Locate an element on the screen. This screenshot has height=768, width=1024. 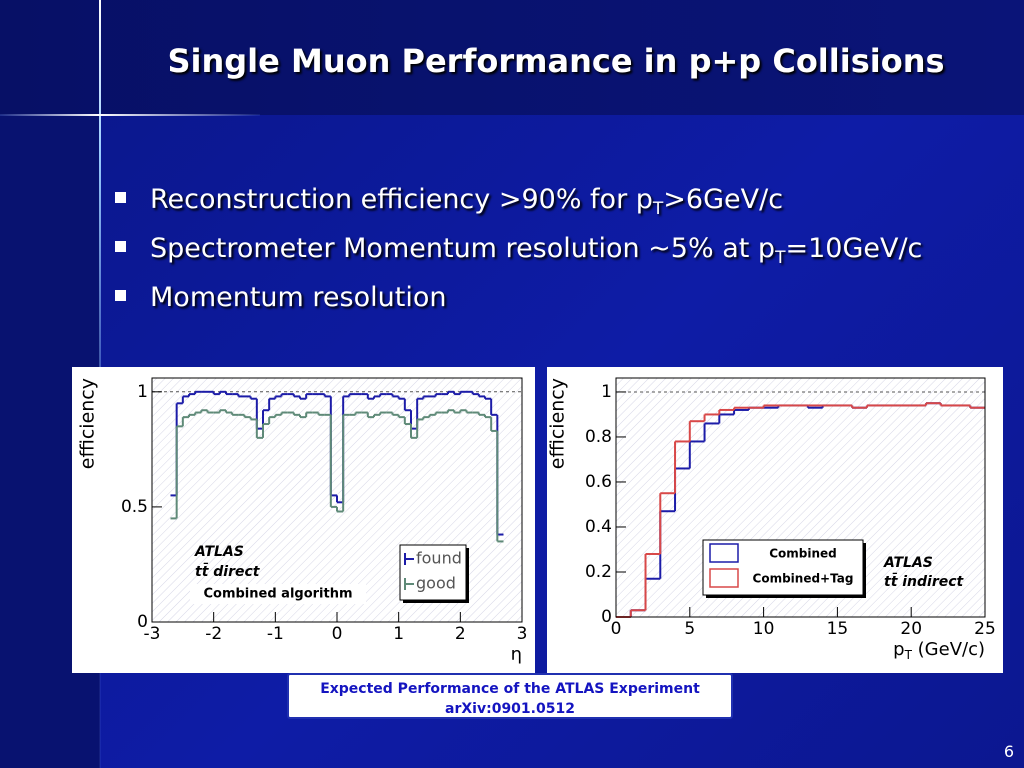
citation-line: arXiv:0901.0512 is located at coordinates (510, 709).